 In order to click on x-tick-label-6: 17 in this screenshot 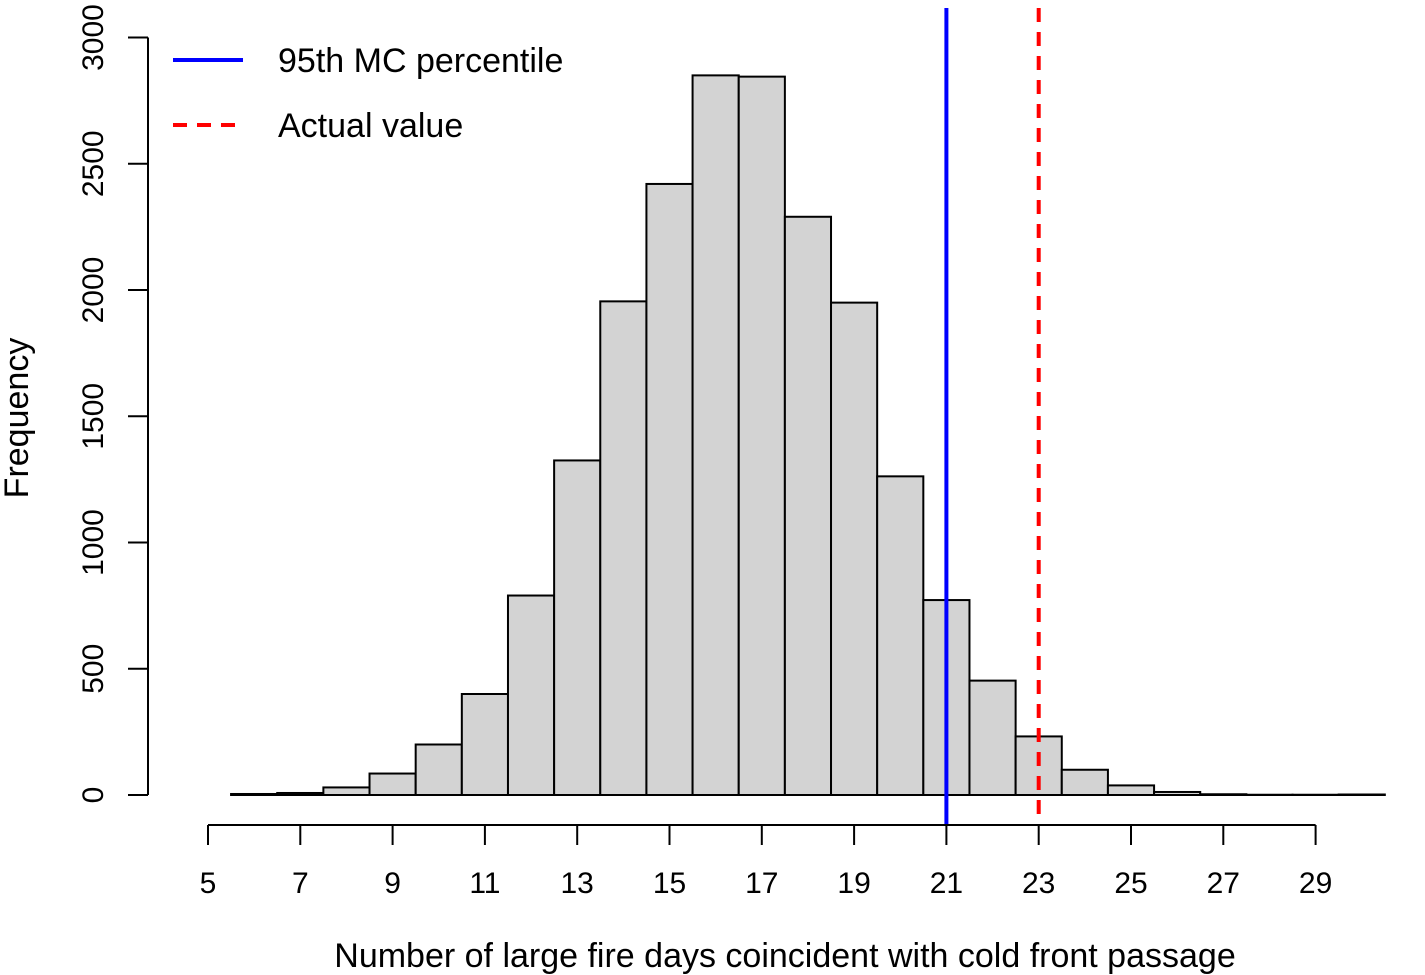, I will do `click(761, 883)`.